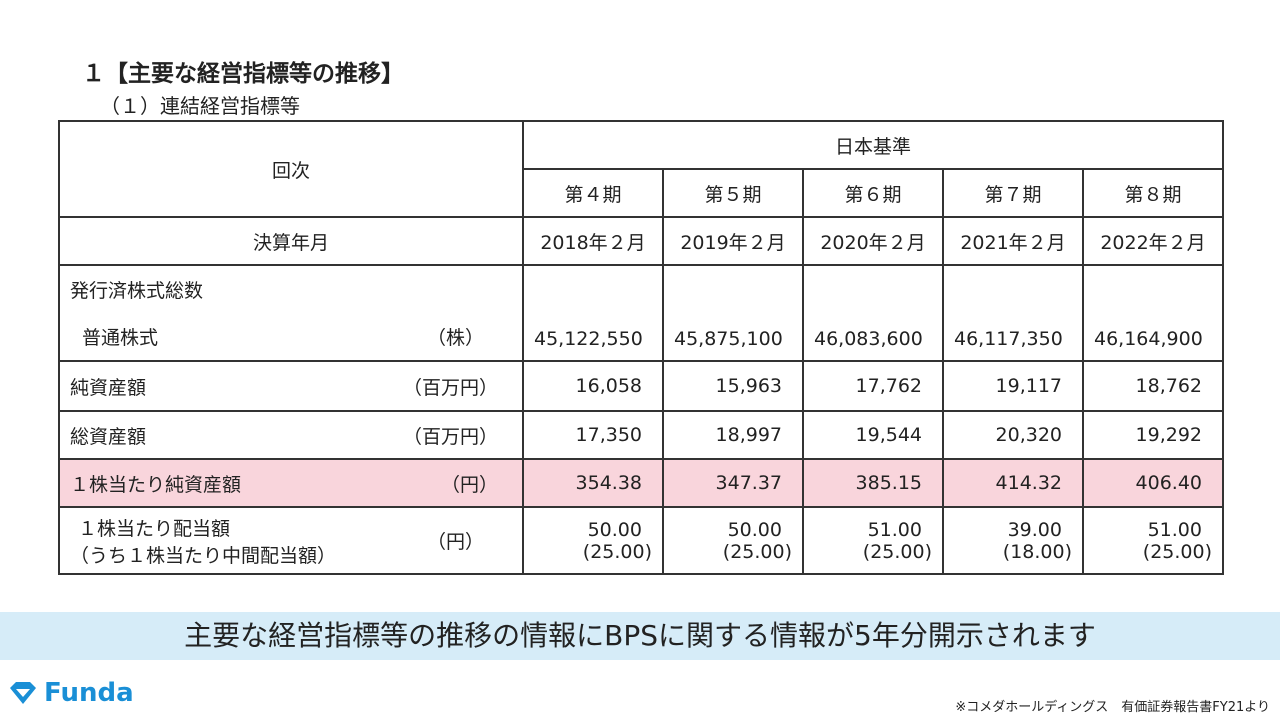 Image resolution: width=1280 pixels, height=720 pixels. I want to click on row-label-wrap: 総資産額 （百万円）, so click(291, 435).